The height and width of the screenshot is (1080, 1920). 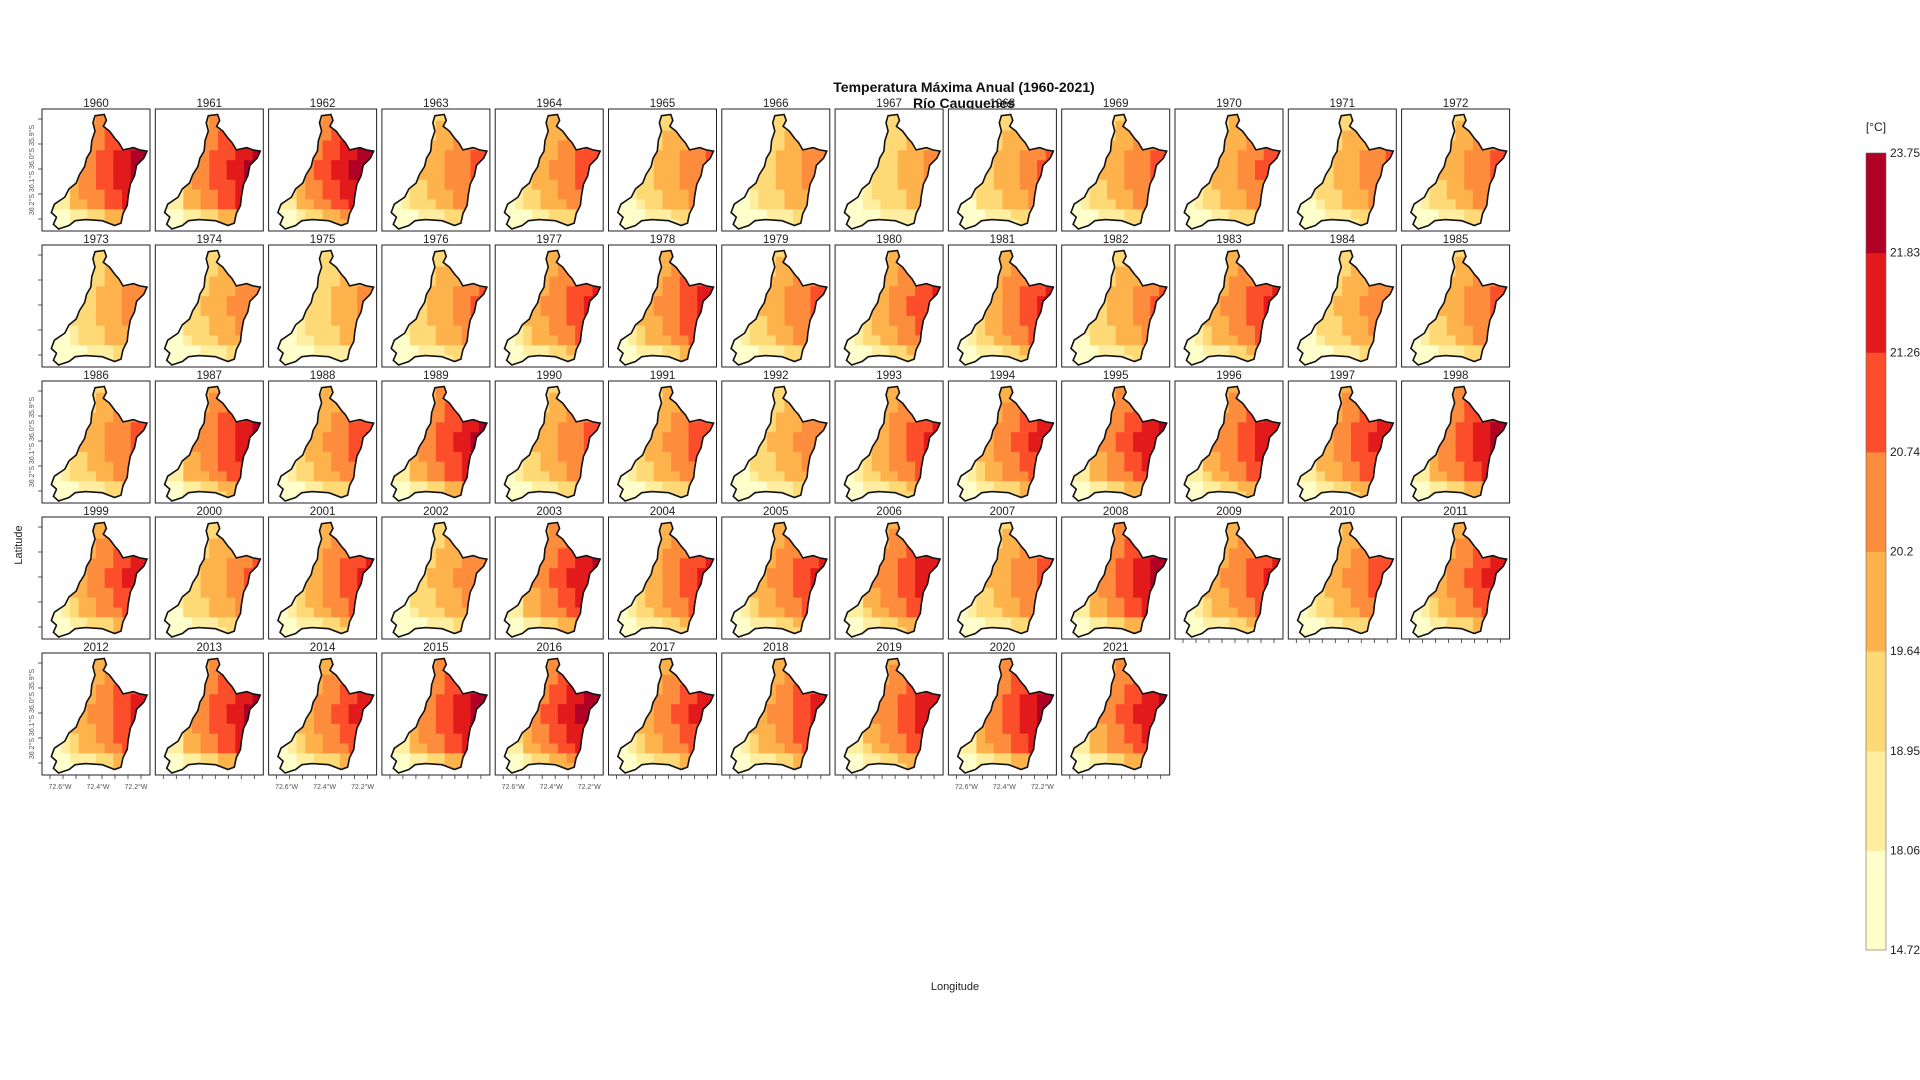 I want to click on panel-2016: 2016, so click(x=549, y=710).